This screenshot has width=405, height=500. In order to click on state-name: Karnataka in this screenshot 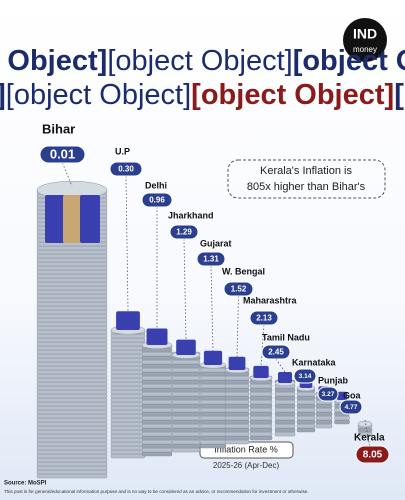, I will do `click(314, 362)`.